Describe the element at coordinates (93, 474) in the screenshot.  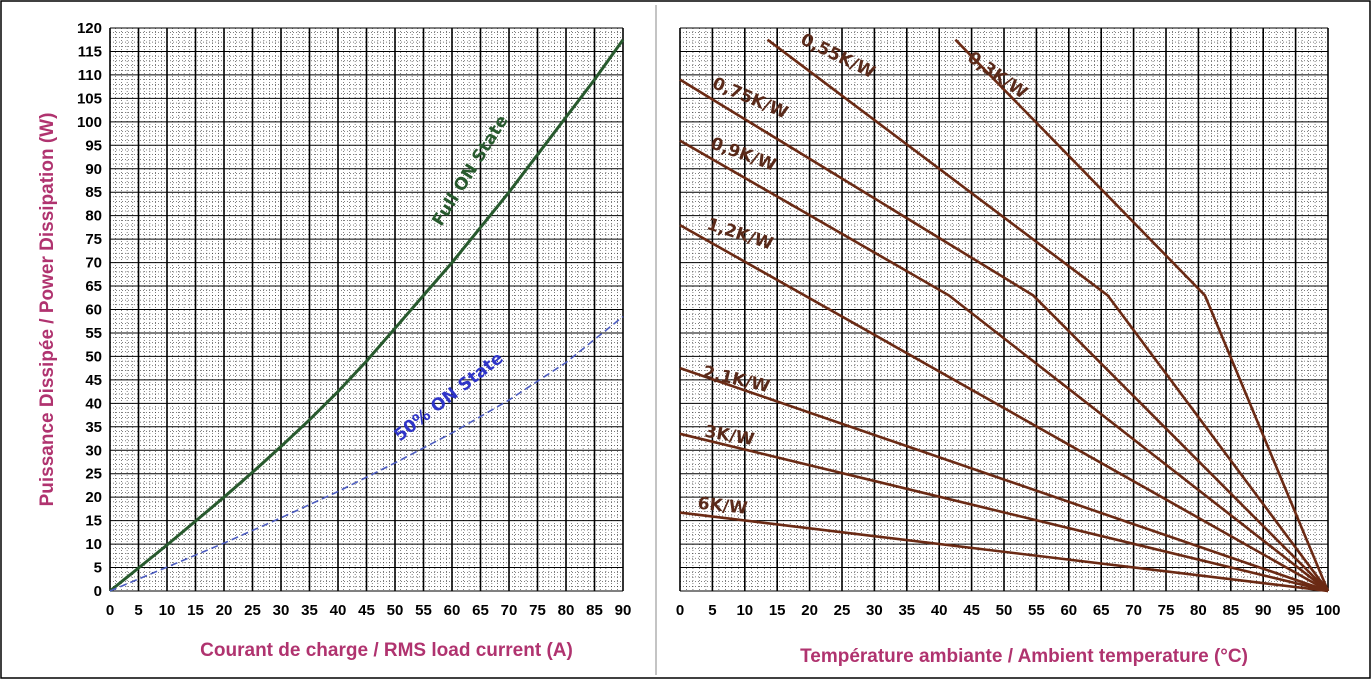
I see `y-tick-label: 25` at that location.